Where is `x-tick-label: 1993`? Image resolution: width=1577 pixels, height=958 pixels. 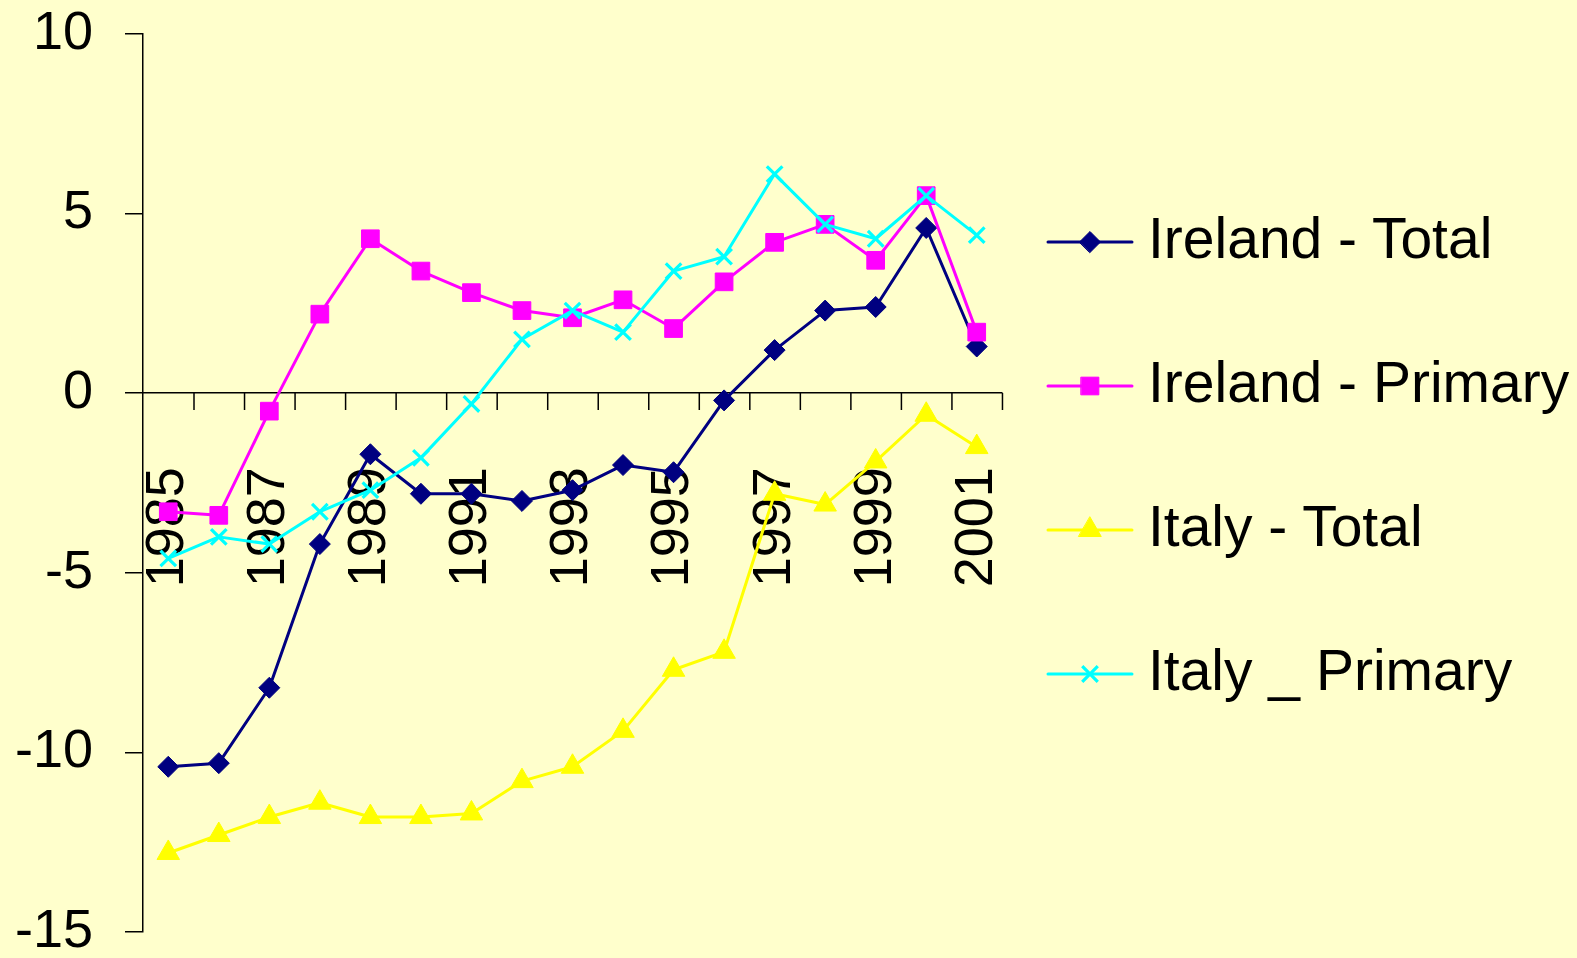 x-tick-label: 1993 is located at coordinates (568, 527).